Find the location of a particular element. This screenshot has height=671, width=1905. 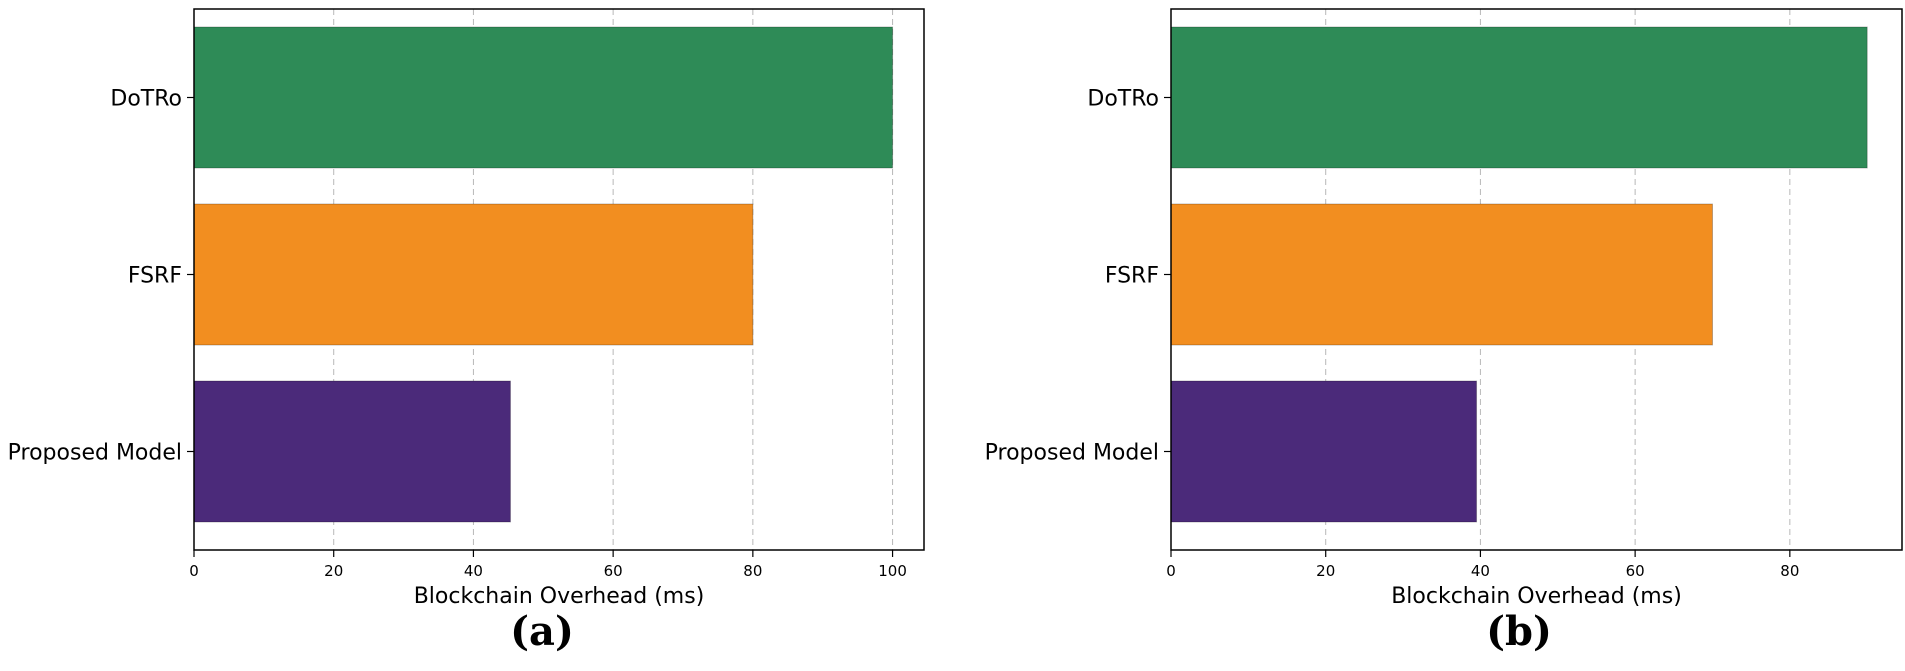

panel-label: (b) is located at coordinates (1519, 631).